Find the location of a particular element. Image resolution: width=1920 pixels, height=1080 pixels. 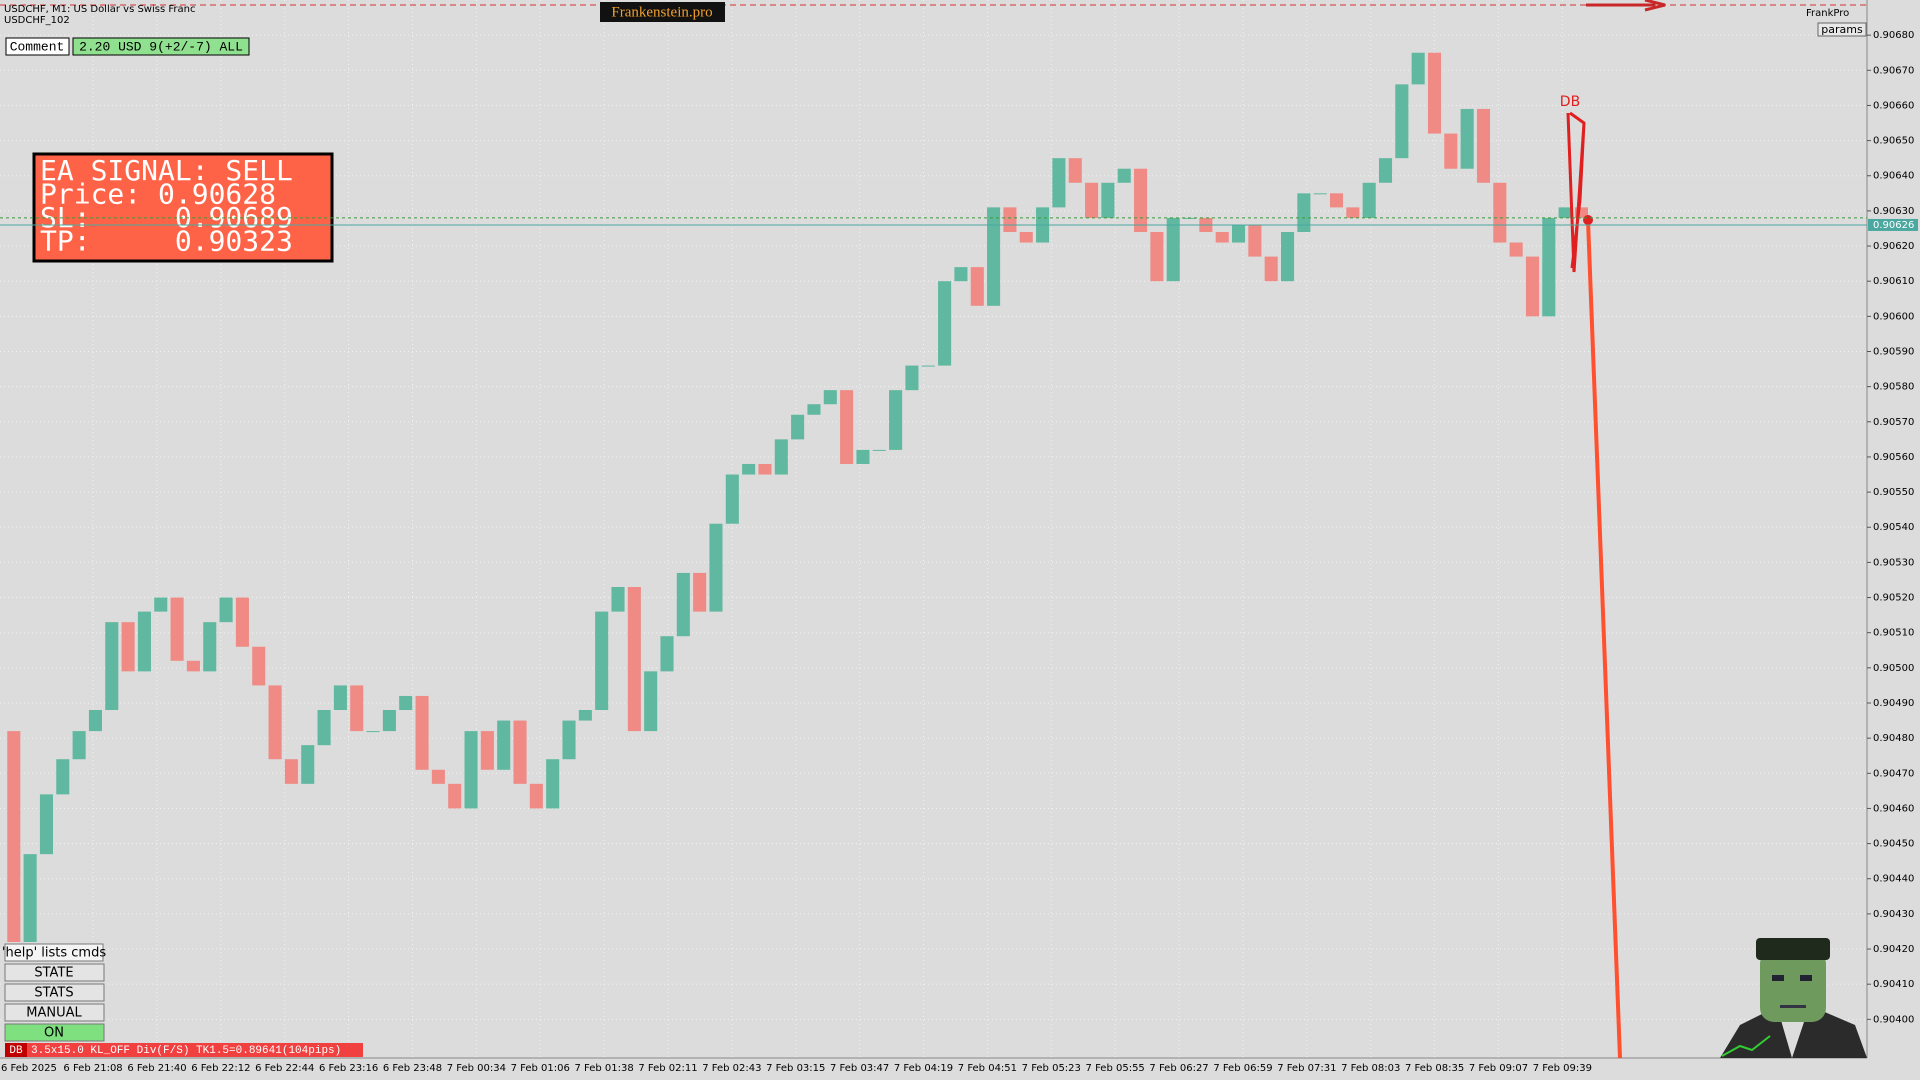

y-tick-label: 0.90480 is located at coordinates (1893, 738).